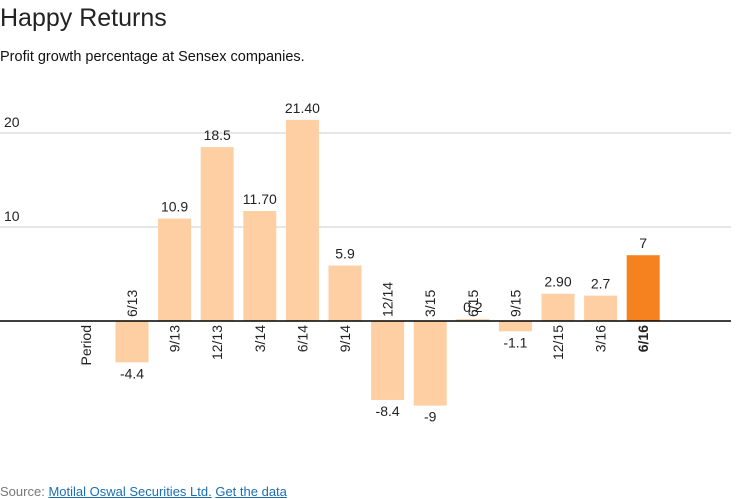 The height and width of the screenshot is (499, 749). I want to click on category-label: 12/13, so click(217, 342).